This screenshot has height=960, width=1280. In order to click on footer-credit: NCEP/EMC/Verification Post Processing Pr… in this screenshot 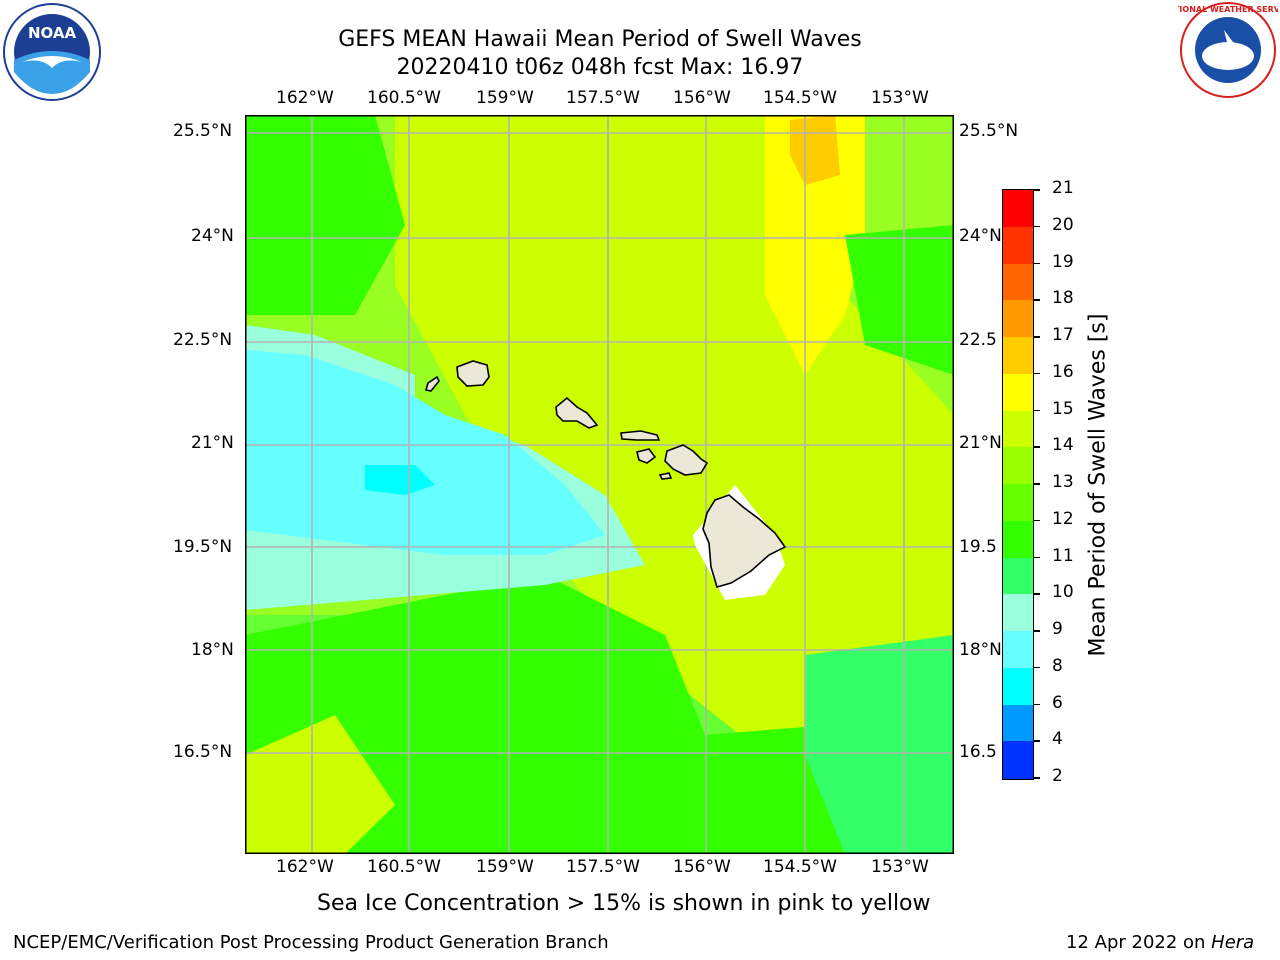, I will do `click(311, 942)`.